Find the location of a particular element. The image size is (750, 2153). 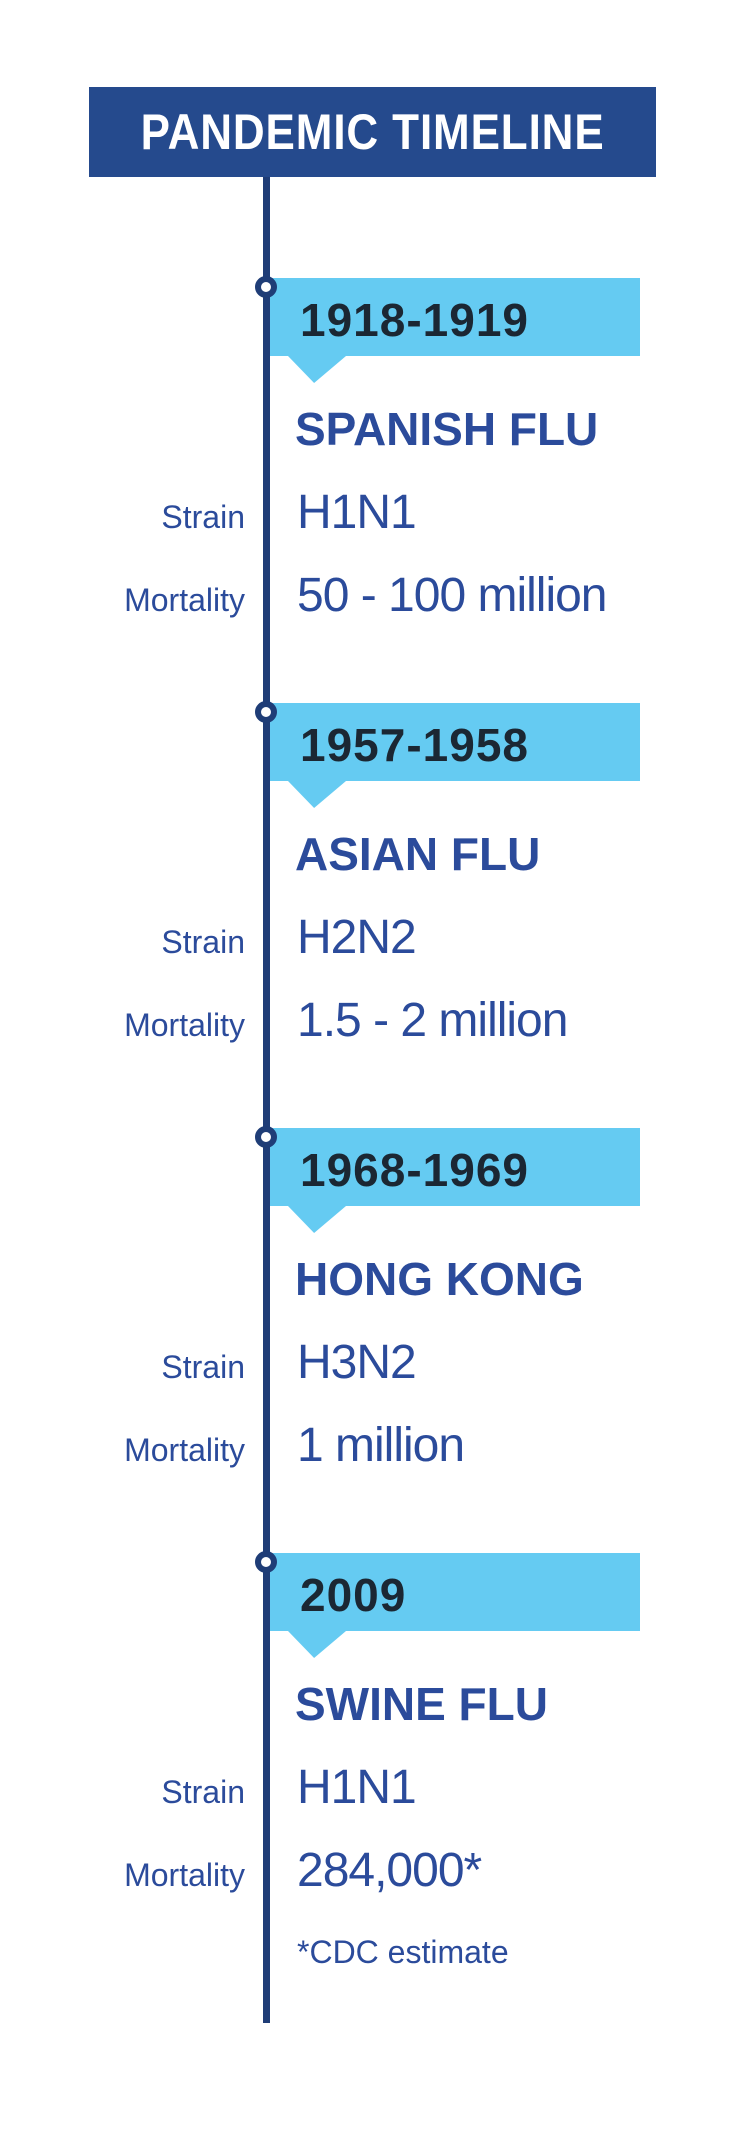

strain-value: H3N2 is located at coordinates (357, 1362).